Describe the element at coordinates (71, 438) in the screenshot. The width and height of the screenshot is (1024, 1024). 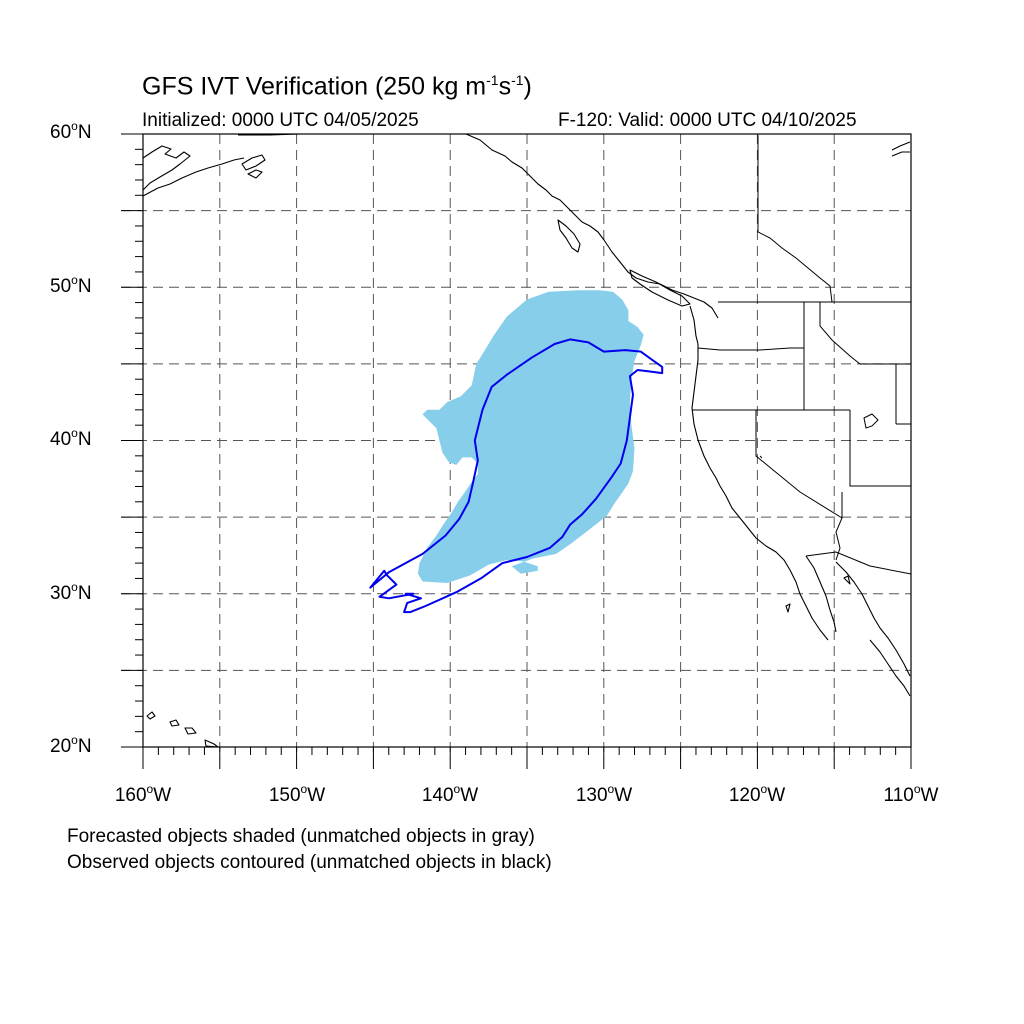
I see `lat-label-40n: 40oN` at that location.